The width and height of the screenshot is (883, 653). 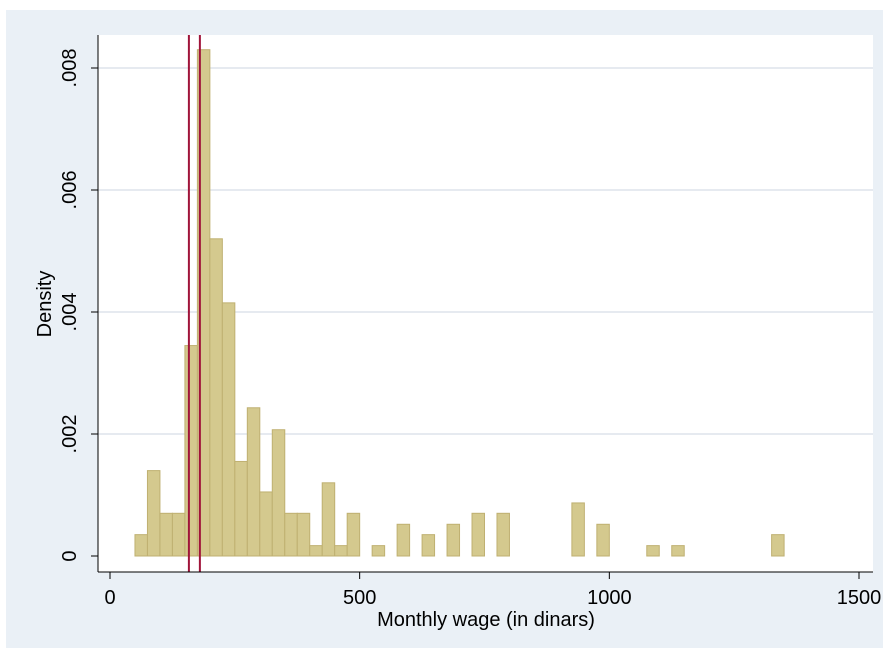 What do you see at coordinates (359, 598) in the screenshot?
I see `x-tick-label: 500` at bounding box center [359, 598].